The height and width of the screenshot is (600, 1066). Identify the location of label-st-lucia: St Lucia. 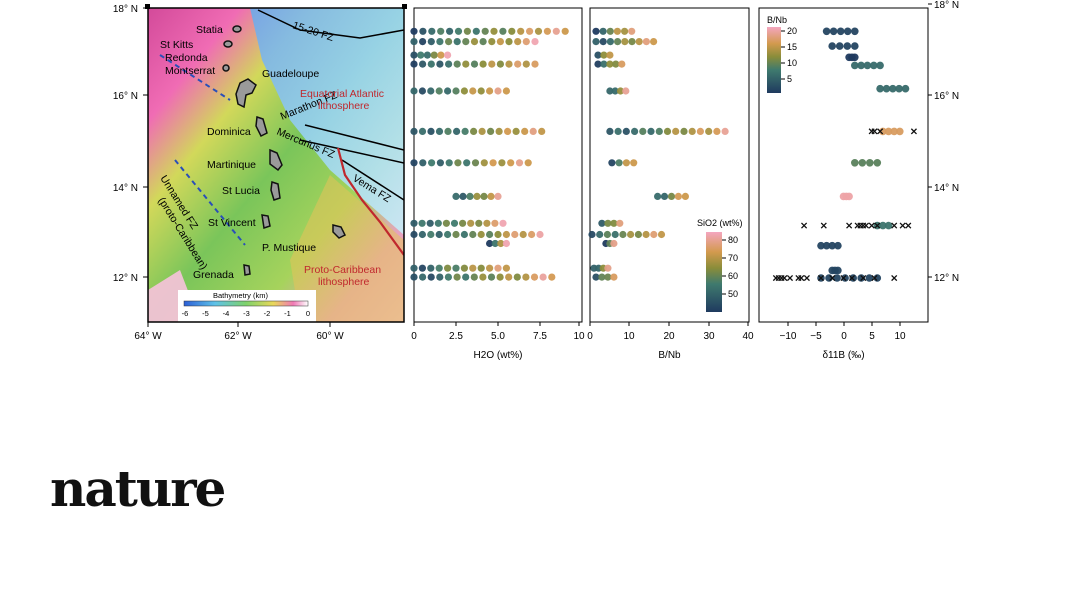
(241, 191).